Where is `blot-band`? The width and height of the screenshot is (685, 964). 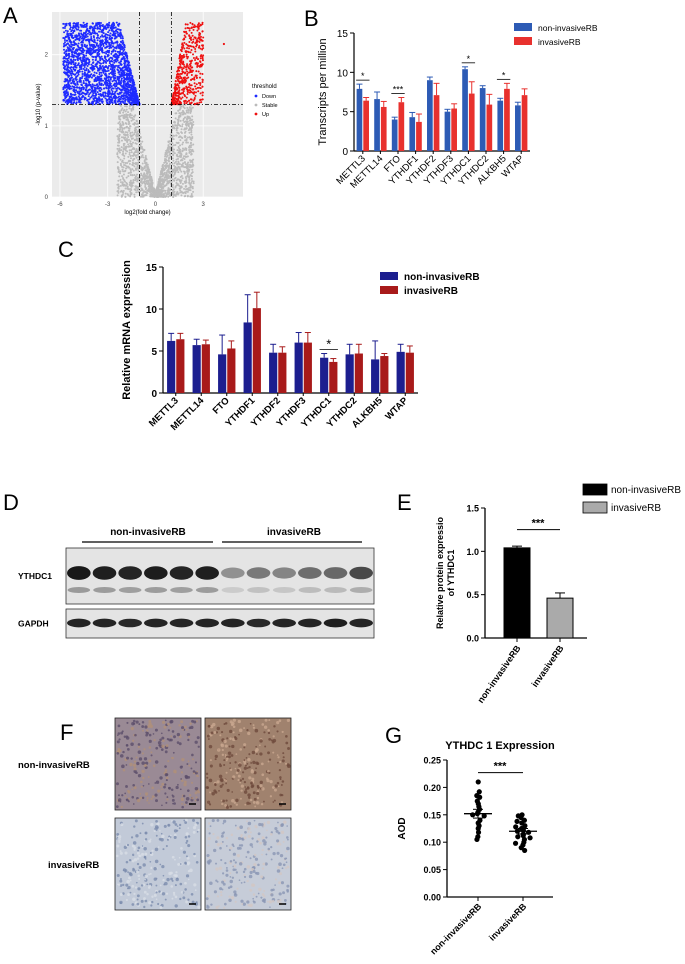
blot-band is located at coordinates (310, 623).